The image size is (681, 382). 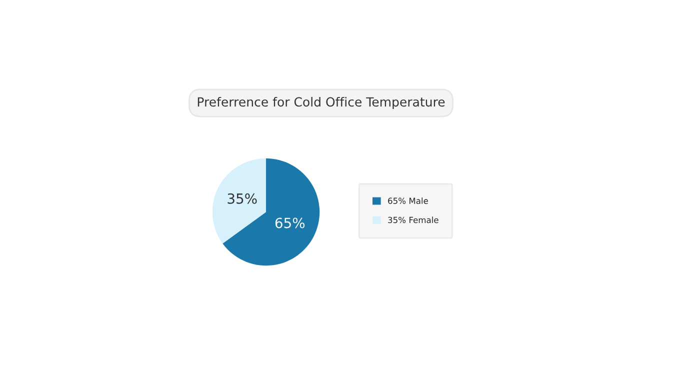 I want to click on chart-title: Preferrence for Cold Office Temperature, so click(x=321, y=103).